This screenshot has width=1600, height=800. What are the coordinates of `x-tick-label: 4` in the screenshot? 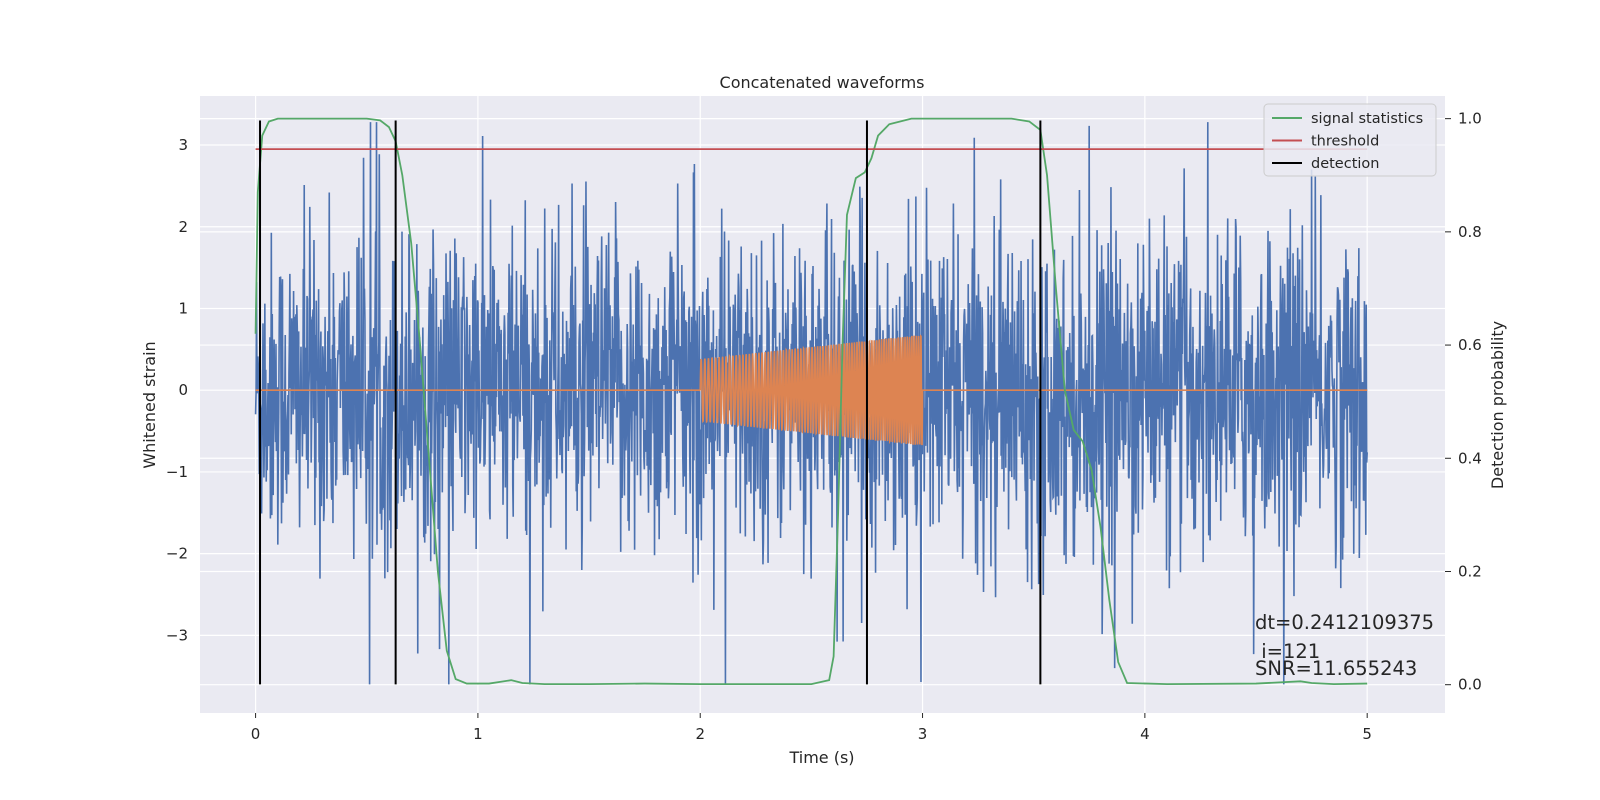 It's located at (1145, 734).